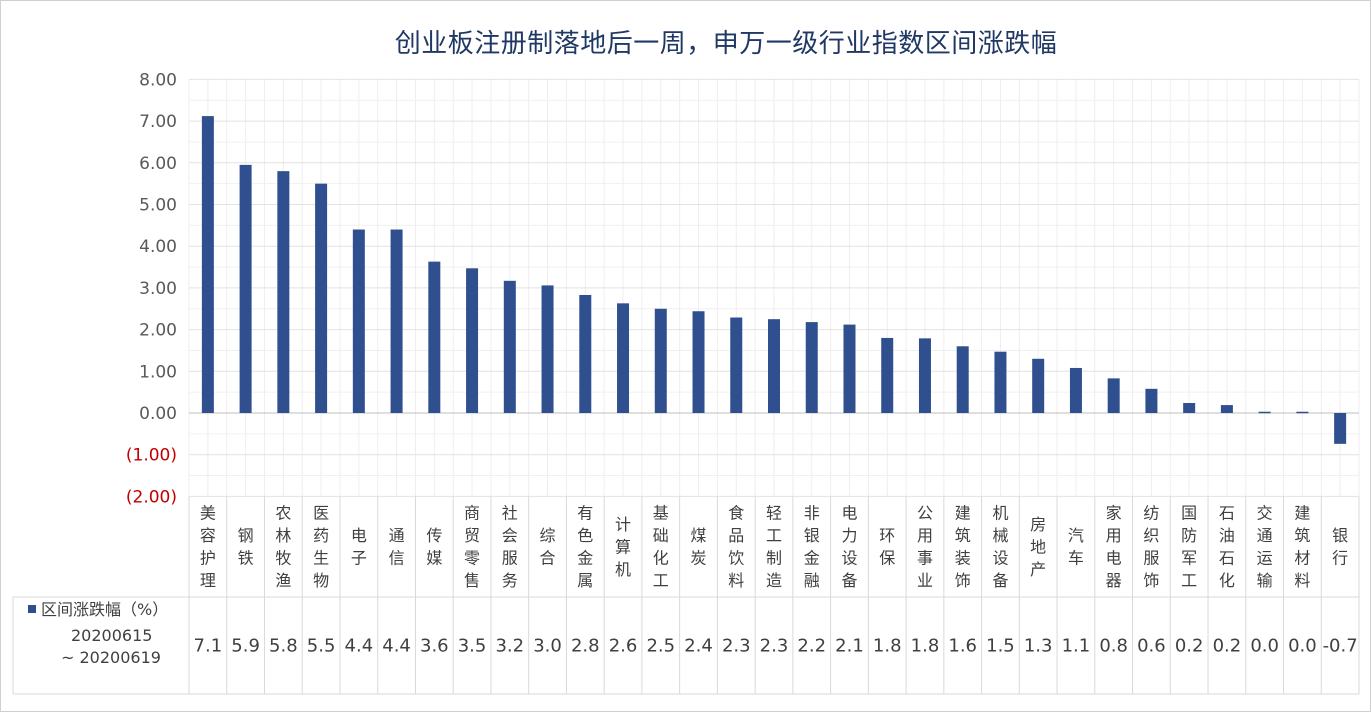 The image size is (1371, 712). What do you see at coordinates (1265, 547) in the screenshot?
I see `x-tick-label: 交通运输` at bounding box center [1265, 547].